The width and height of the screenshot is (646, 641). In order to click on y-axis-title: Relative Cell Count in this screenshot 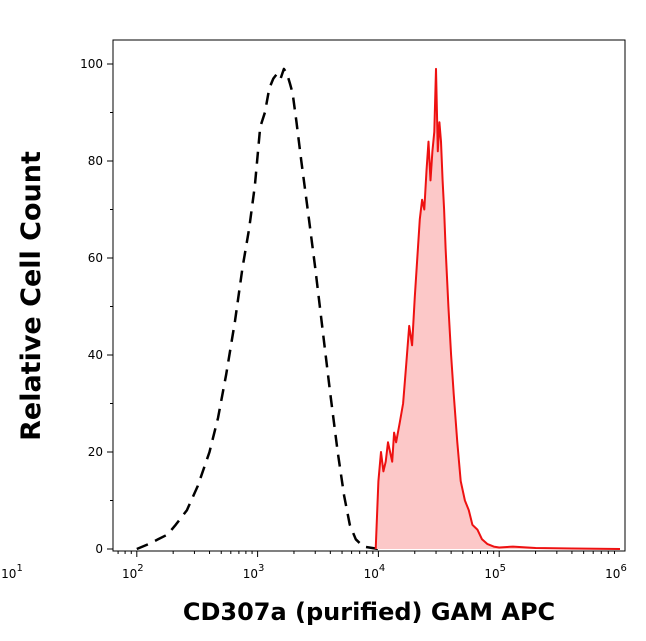, I will do `click(31, 296)`.